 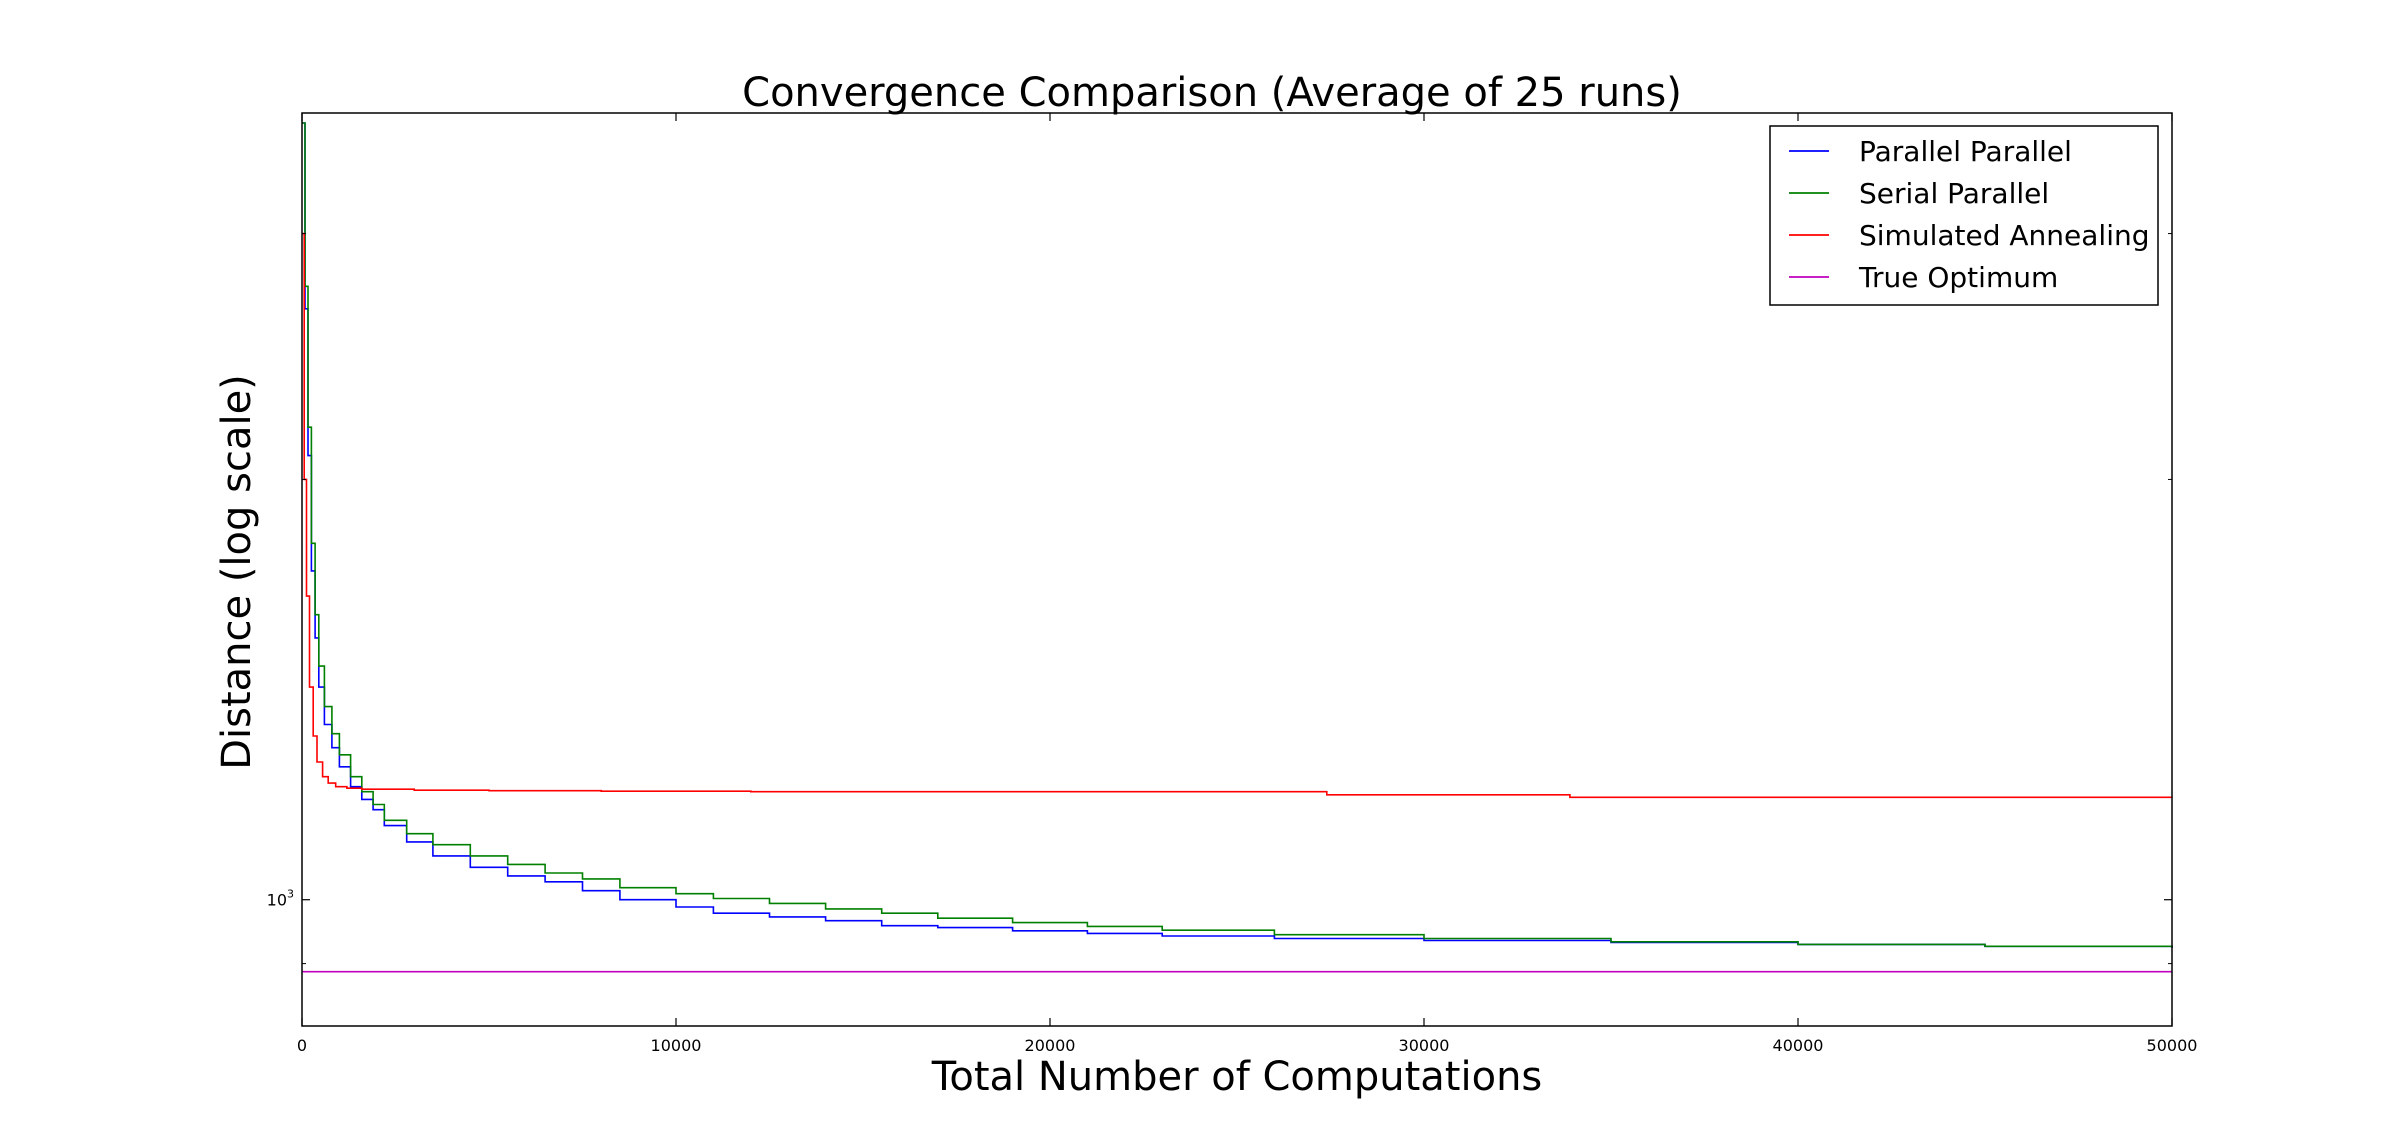 I want to click on legend-label-true-optimum: True Optimum, so click(x=1958, y=277).